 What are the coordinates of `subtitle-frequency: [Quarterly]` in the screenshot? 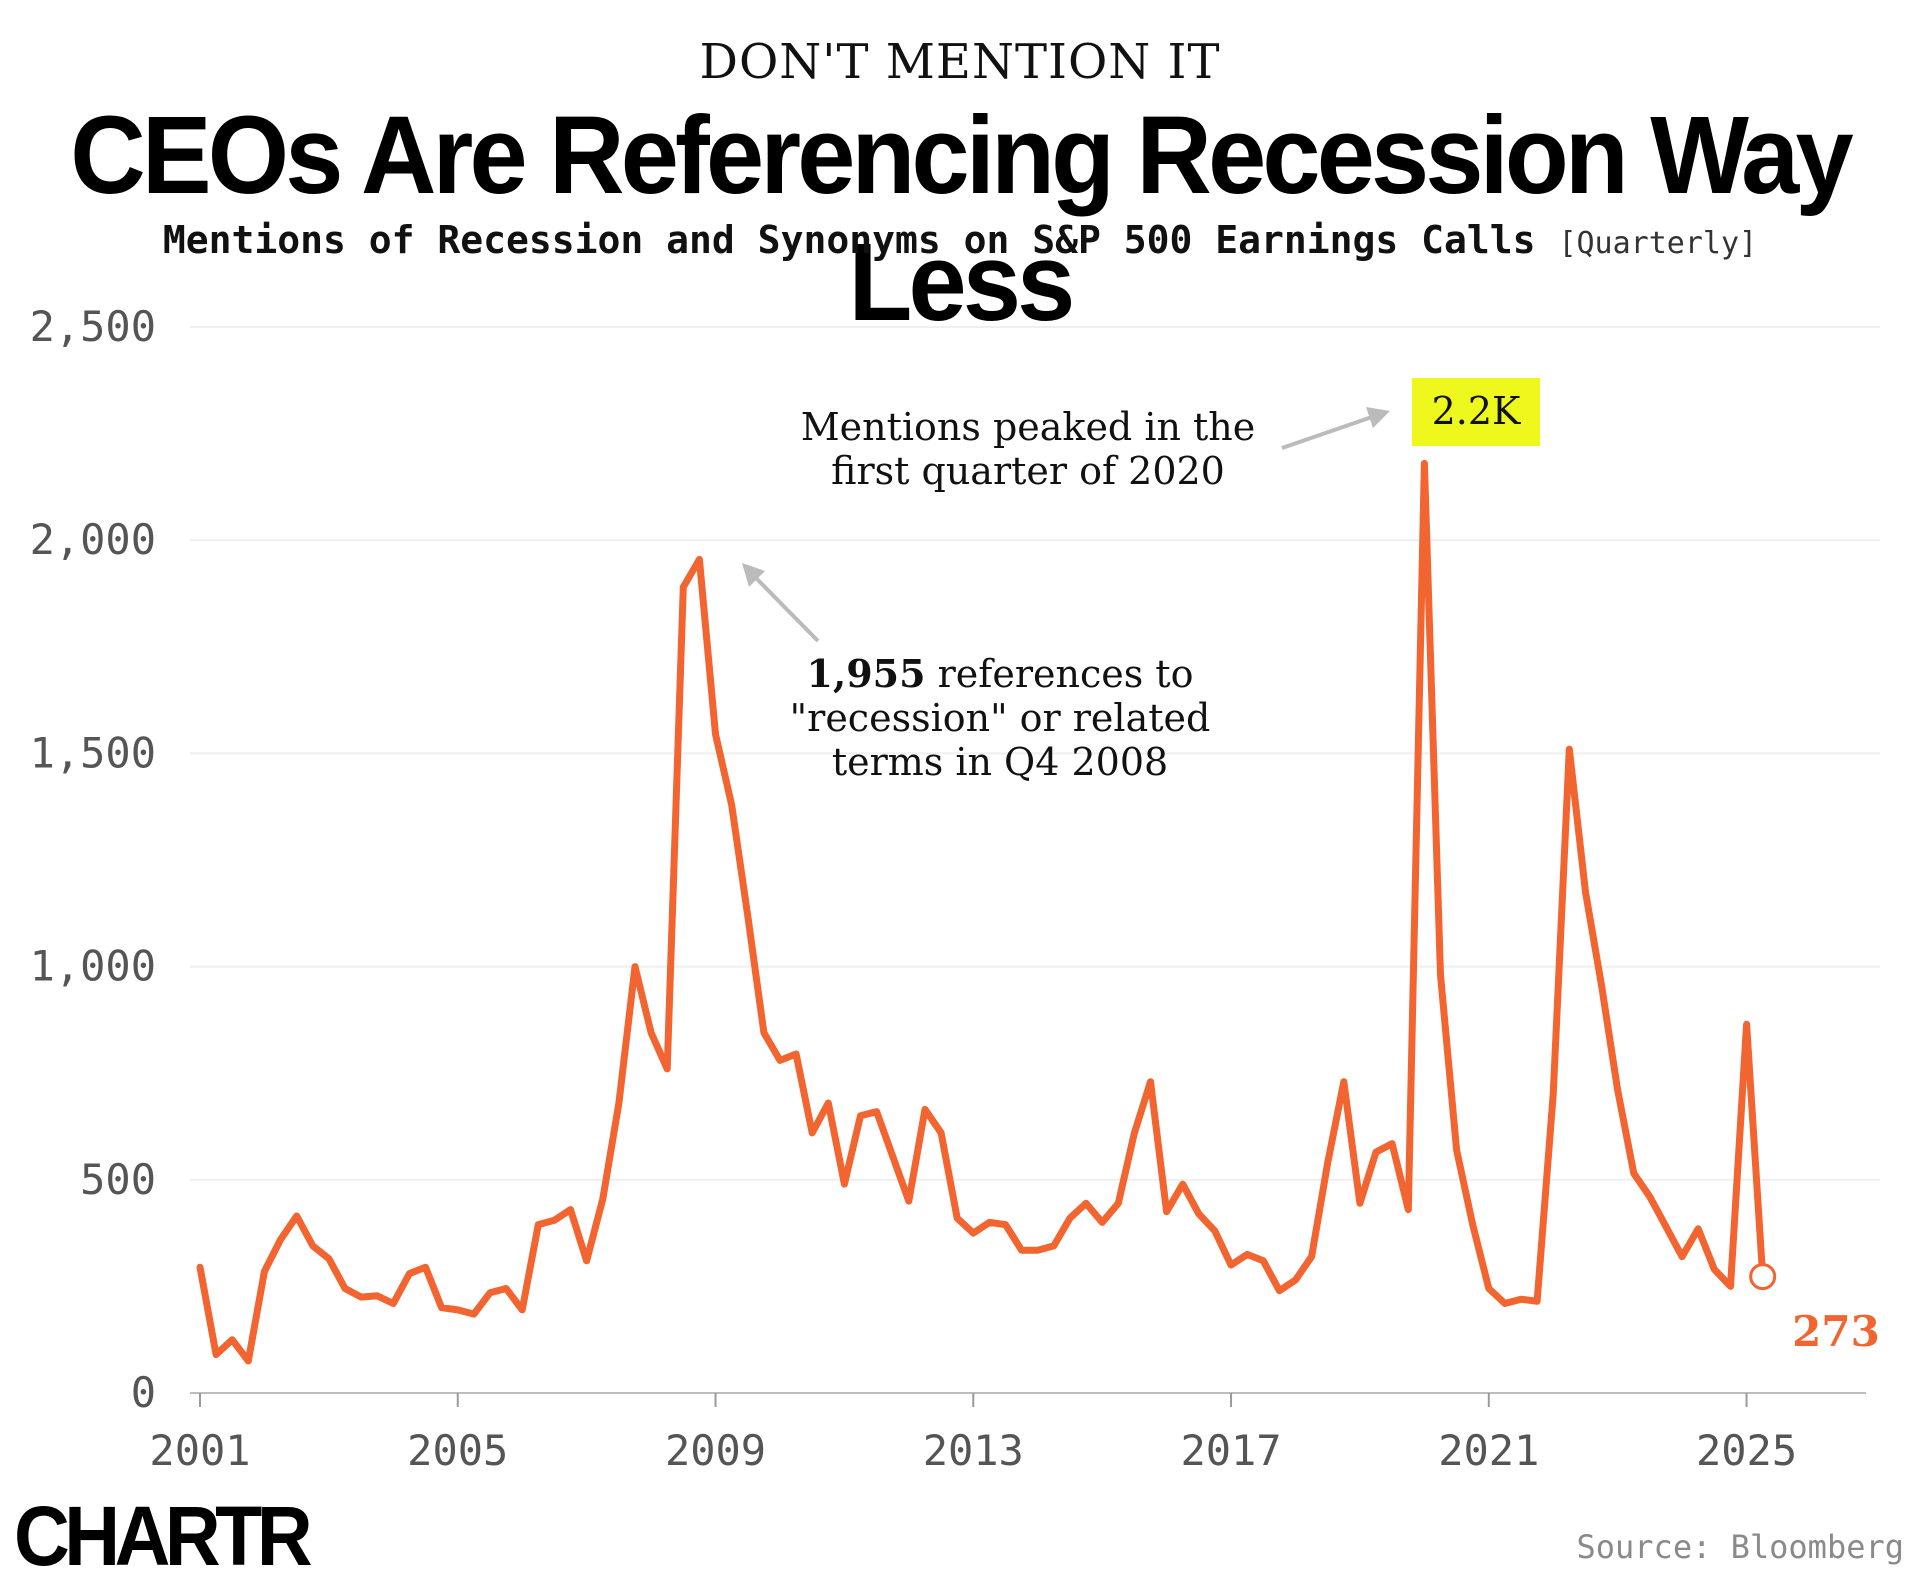 It's located at (1658, 243).